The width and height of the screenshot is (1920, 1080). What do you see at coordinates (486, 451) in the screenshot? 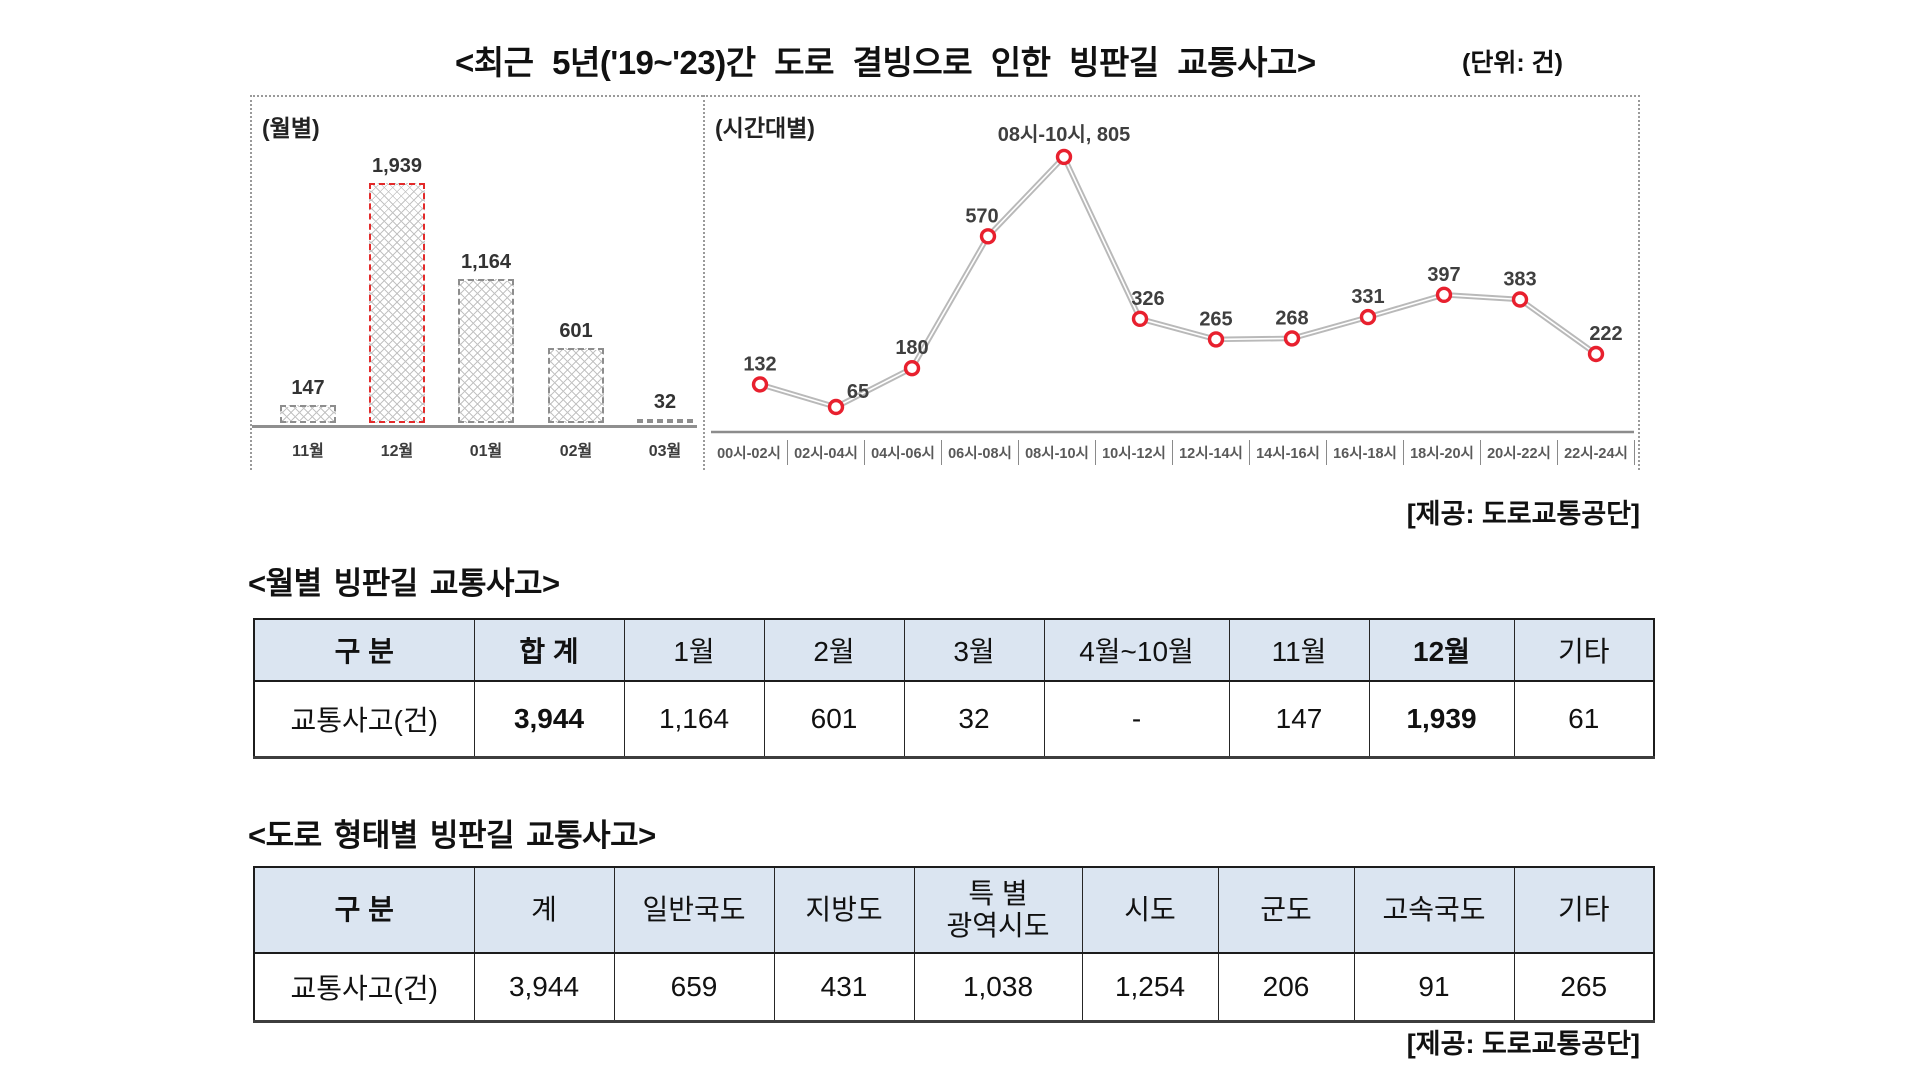
I see `x-tick-label: 01월` at bounding box center [486, 451].